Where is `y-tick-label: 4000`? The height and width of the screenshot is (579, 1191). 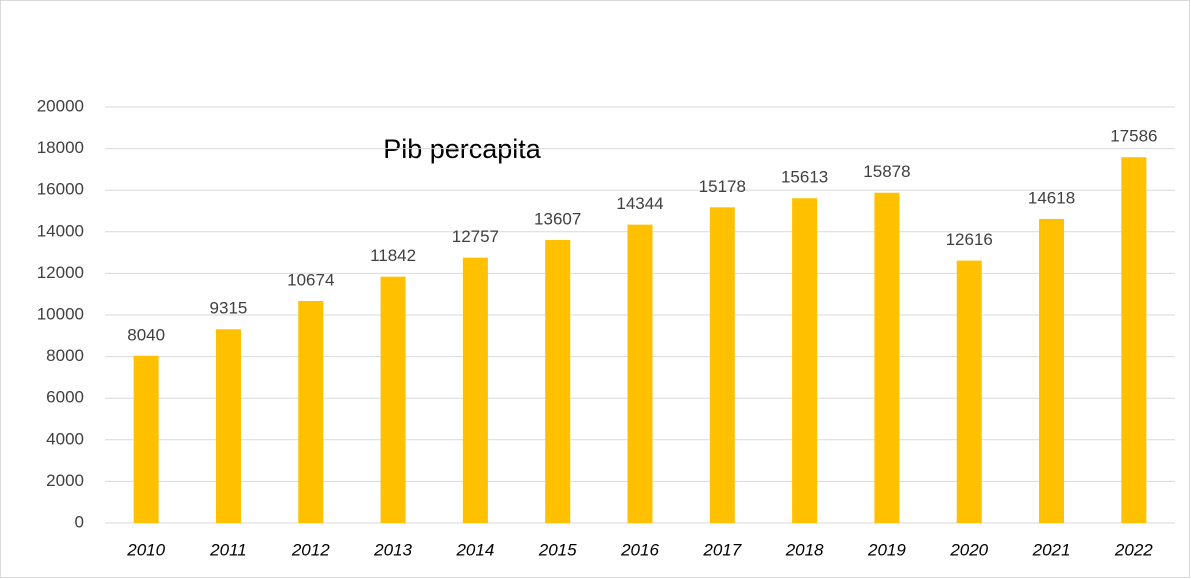
y-tick-label: 4000 is located at coordinates (65, 438).